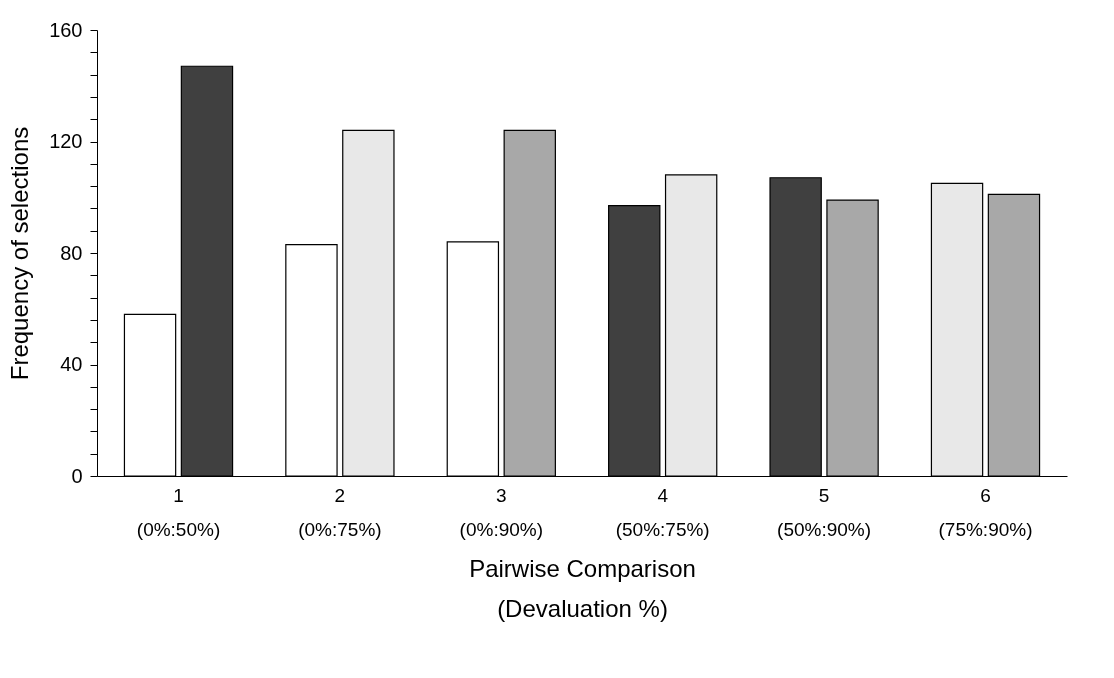  I want to click on y-axis-title: Frequency of selections, so click(20, 253).